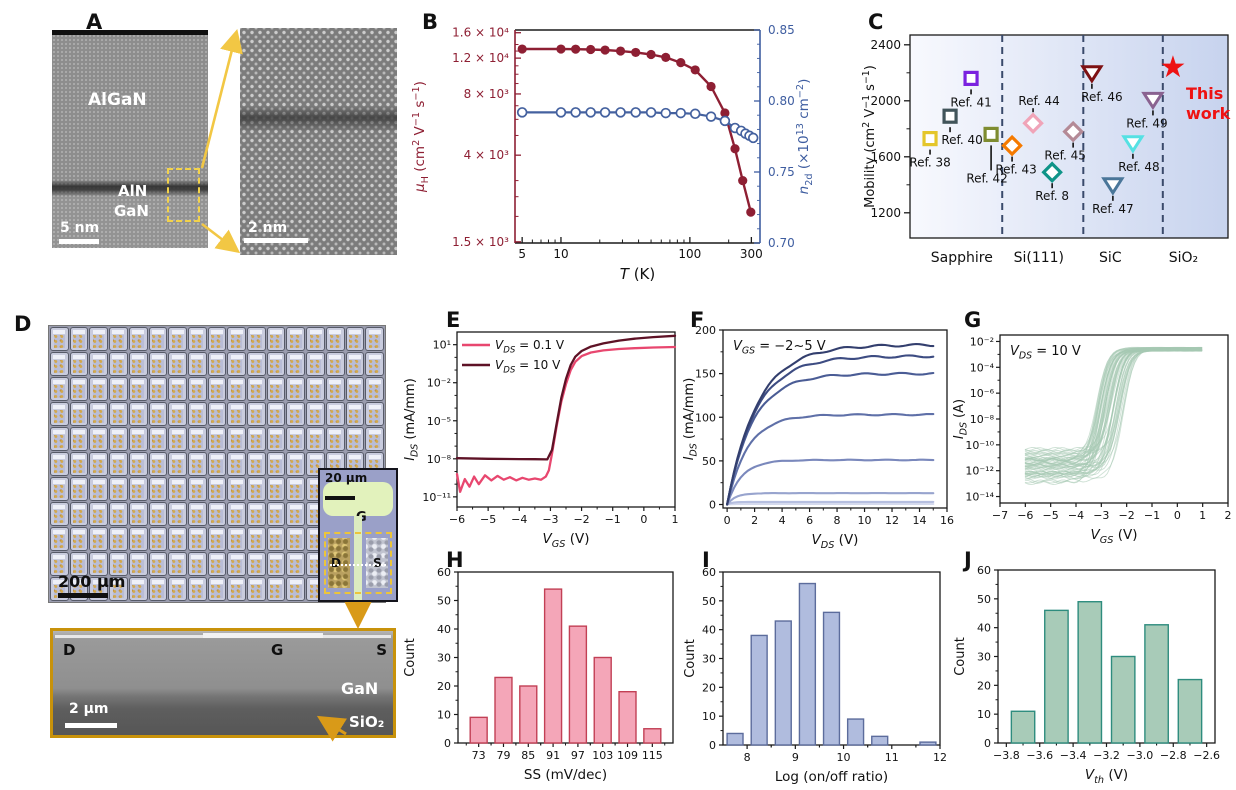 This screenshot has width=1236, height=790. What do you see at coordinates (1006, 755) in the screenshot?
I see `chart-text: −3.8` at bounding box center [1006, 755].